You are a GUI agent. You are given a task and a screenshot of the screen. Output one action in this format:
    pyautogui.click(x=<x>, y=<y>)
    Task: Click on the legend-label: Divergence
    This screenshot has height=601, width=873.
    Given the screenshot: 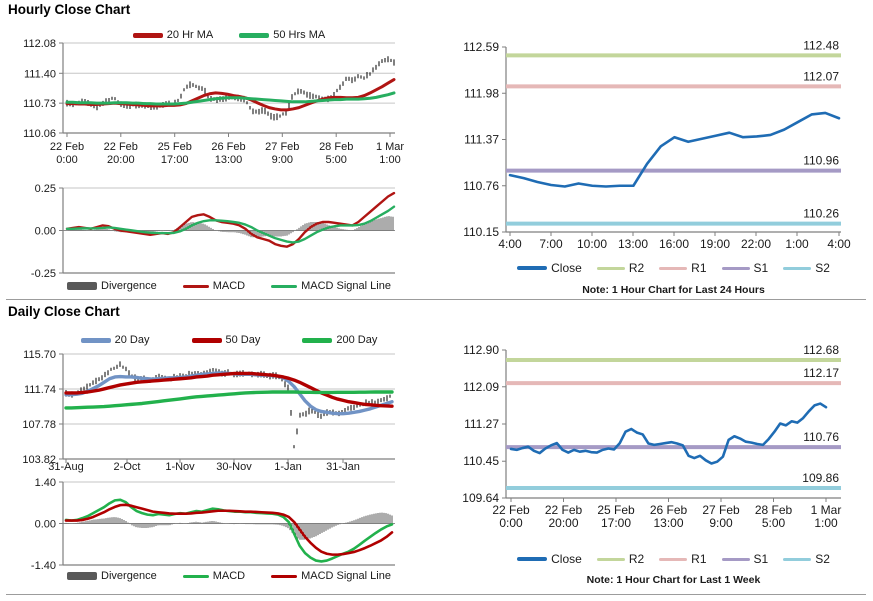 What is the action you would take?
    pyautogui.click(x=129, y=286)
    